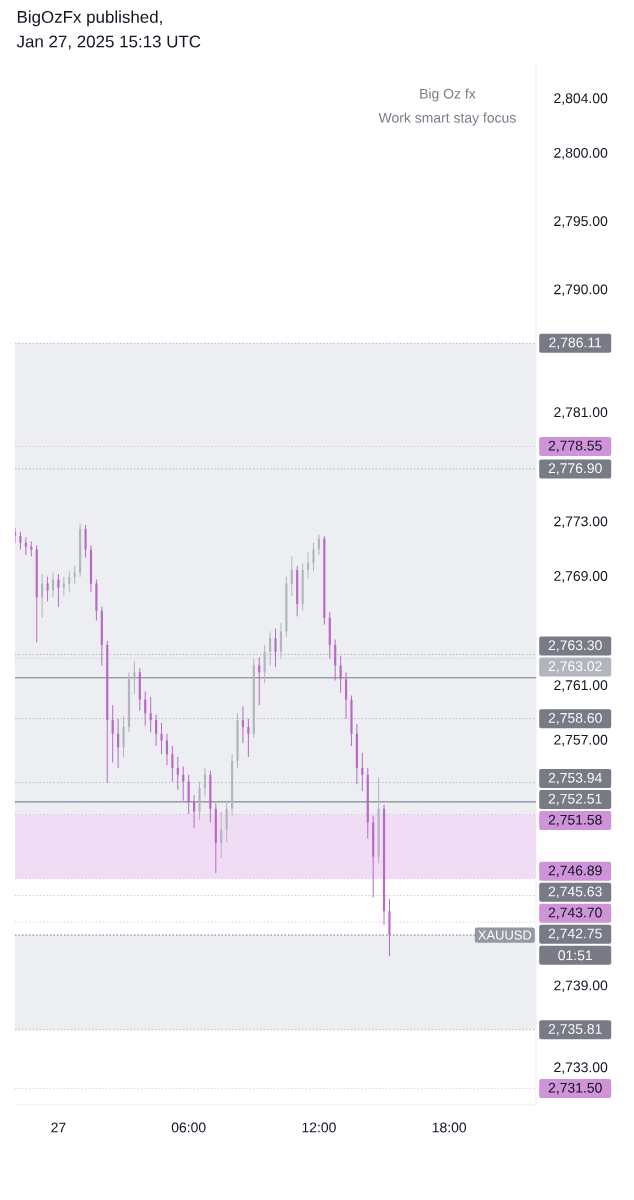  I want to click on y-tick-label: 2,769.00, so click(581, 577).